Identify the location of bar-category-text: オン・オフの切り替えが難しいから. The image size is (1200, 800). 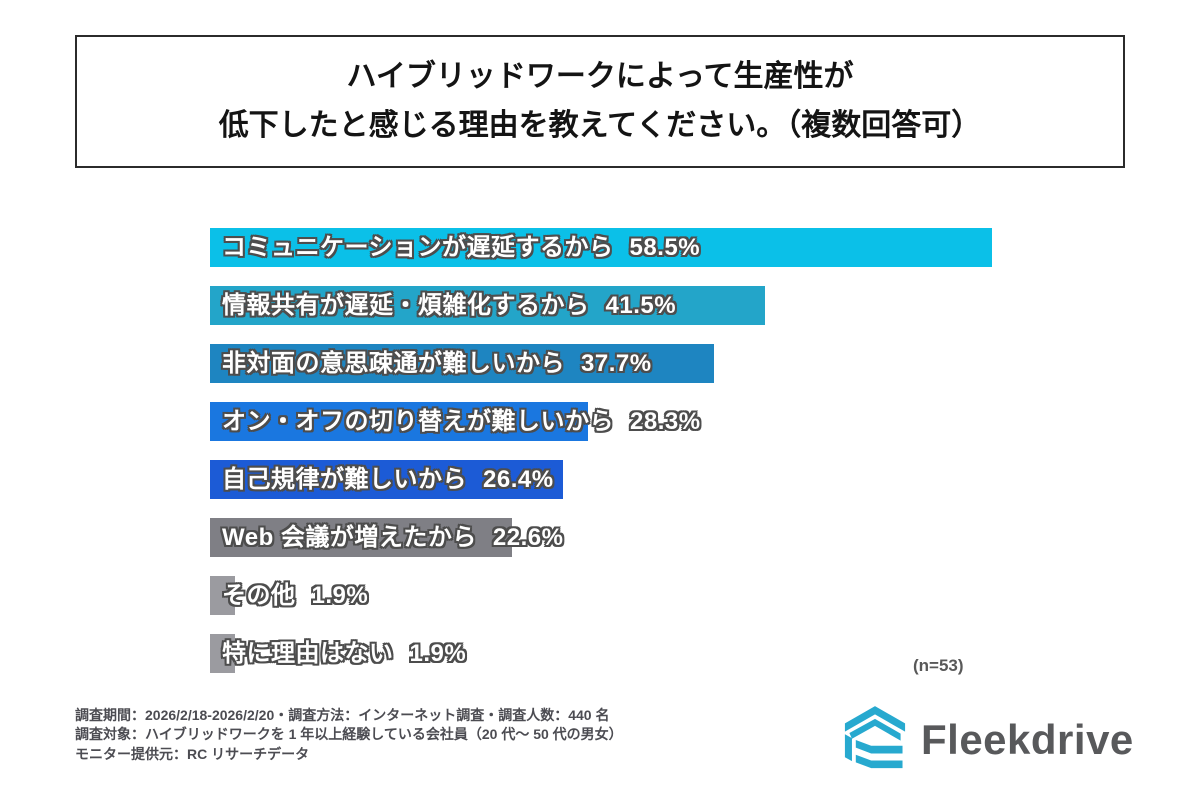
(418, 421).